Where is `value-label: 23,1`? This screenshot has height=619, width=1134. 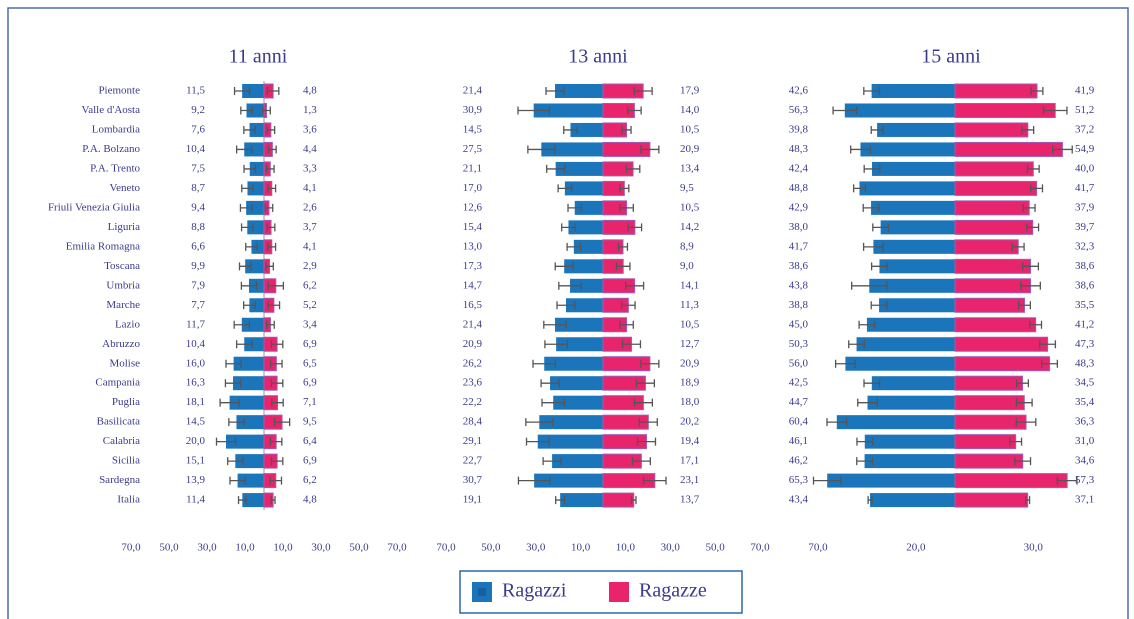 value-label: 23,1 is located at coordinates (689, 480).